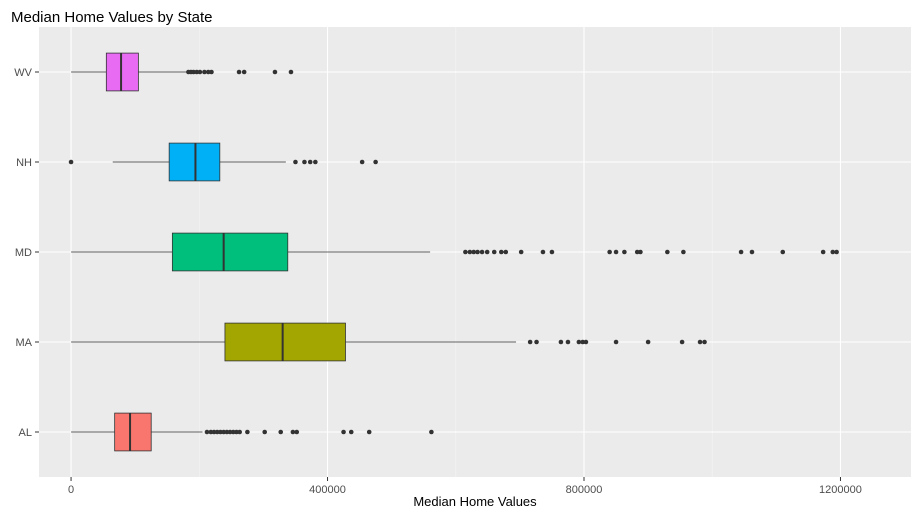  Describe the element at coordinates (327, 490) in the screenshot. I see `x-tick-label: 400000` at that location.